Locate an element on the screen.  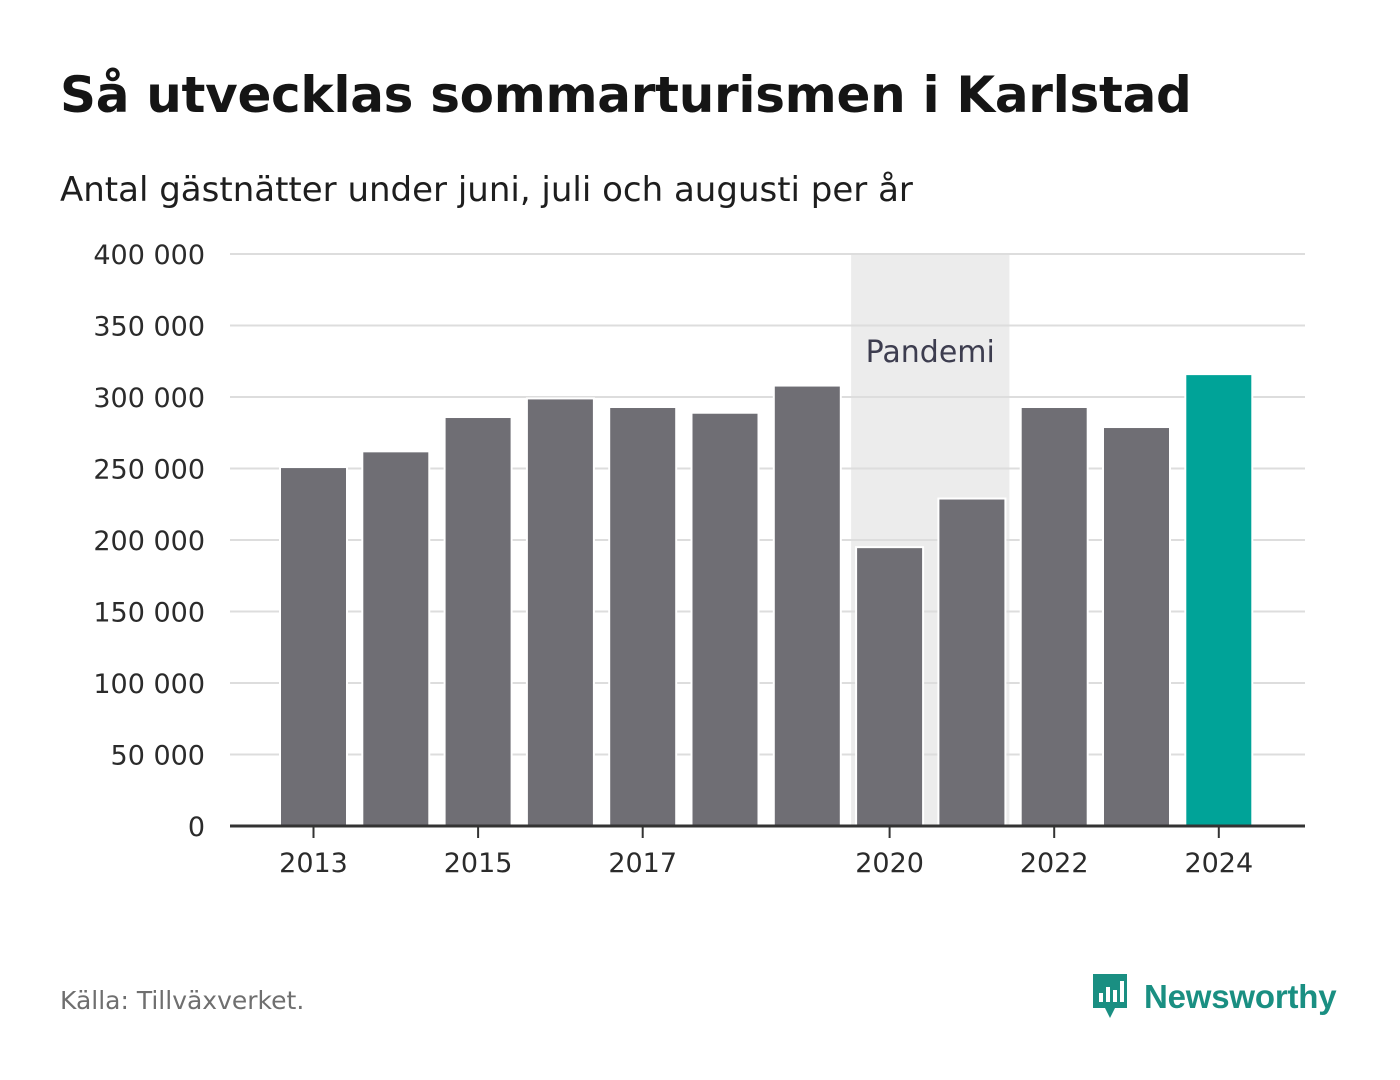
brand-name: Newsworthy is located at coordinates (1240, 996).